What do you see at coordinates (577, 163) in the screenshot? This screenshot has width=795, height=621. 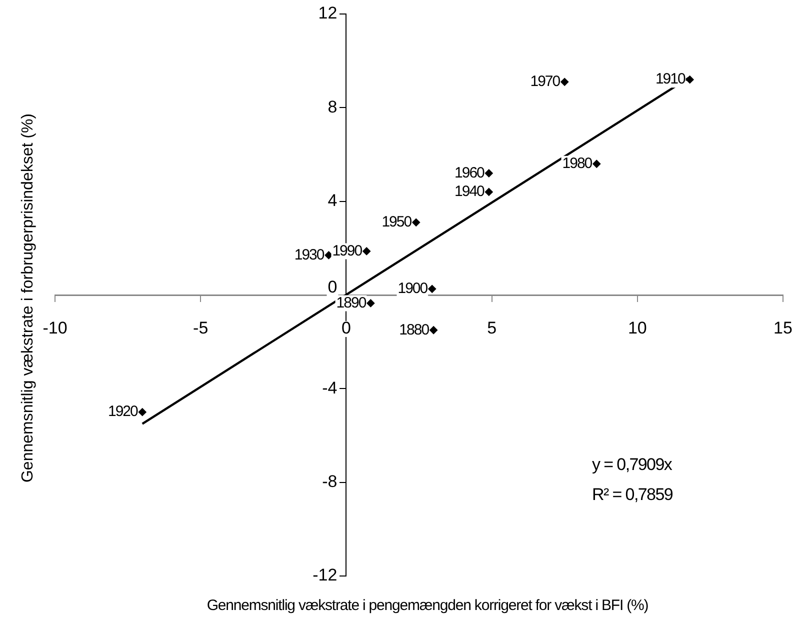 I see `annotation: 1980` at bounding box center [577, 163].